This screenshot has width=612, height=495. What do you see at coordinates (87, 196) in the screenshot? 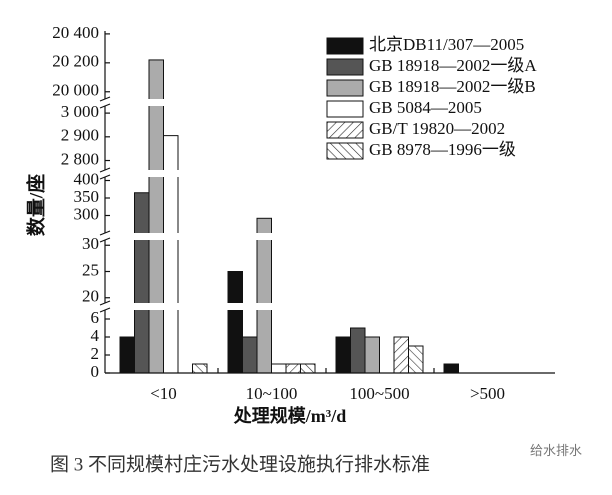
I see `y-tick-label: 350` at bounding box center [87, 196].